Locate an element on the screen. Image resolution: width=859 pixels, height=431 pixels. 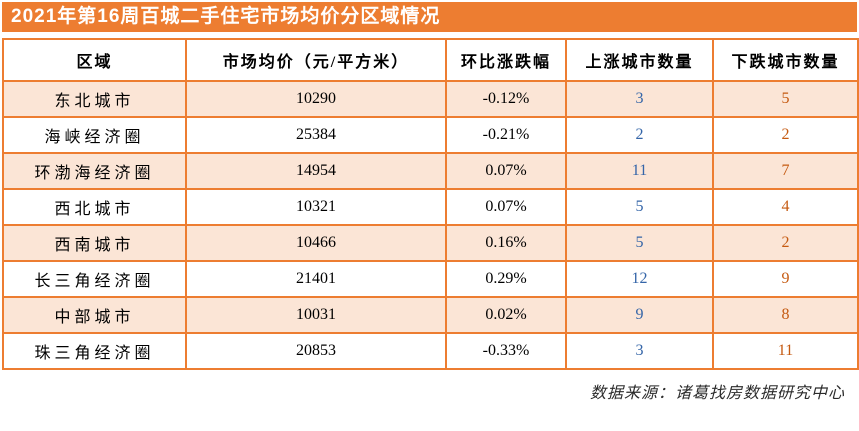
table-row: 西南城市 10466 0.16% 5 2 is located at coordinates (430, 243).